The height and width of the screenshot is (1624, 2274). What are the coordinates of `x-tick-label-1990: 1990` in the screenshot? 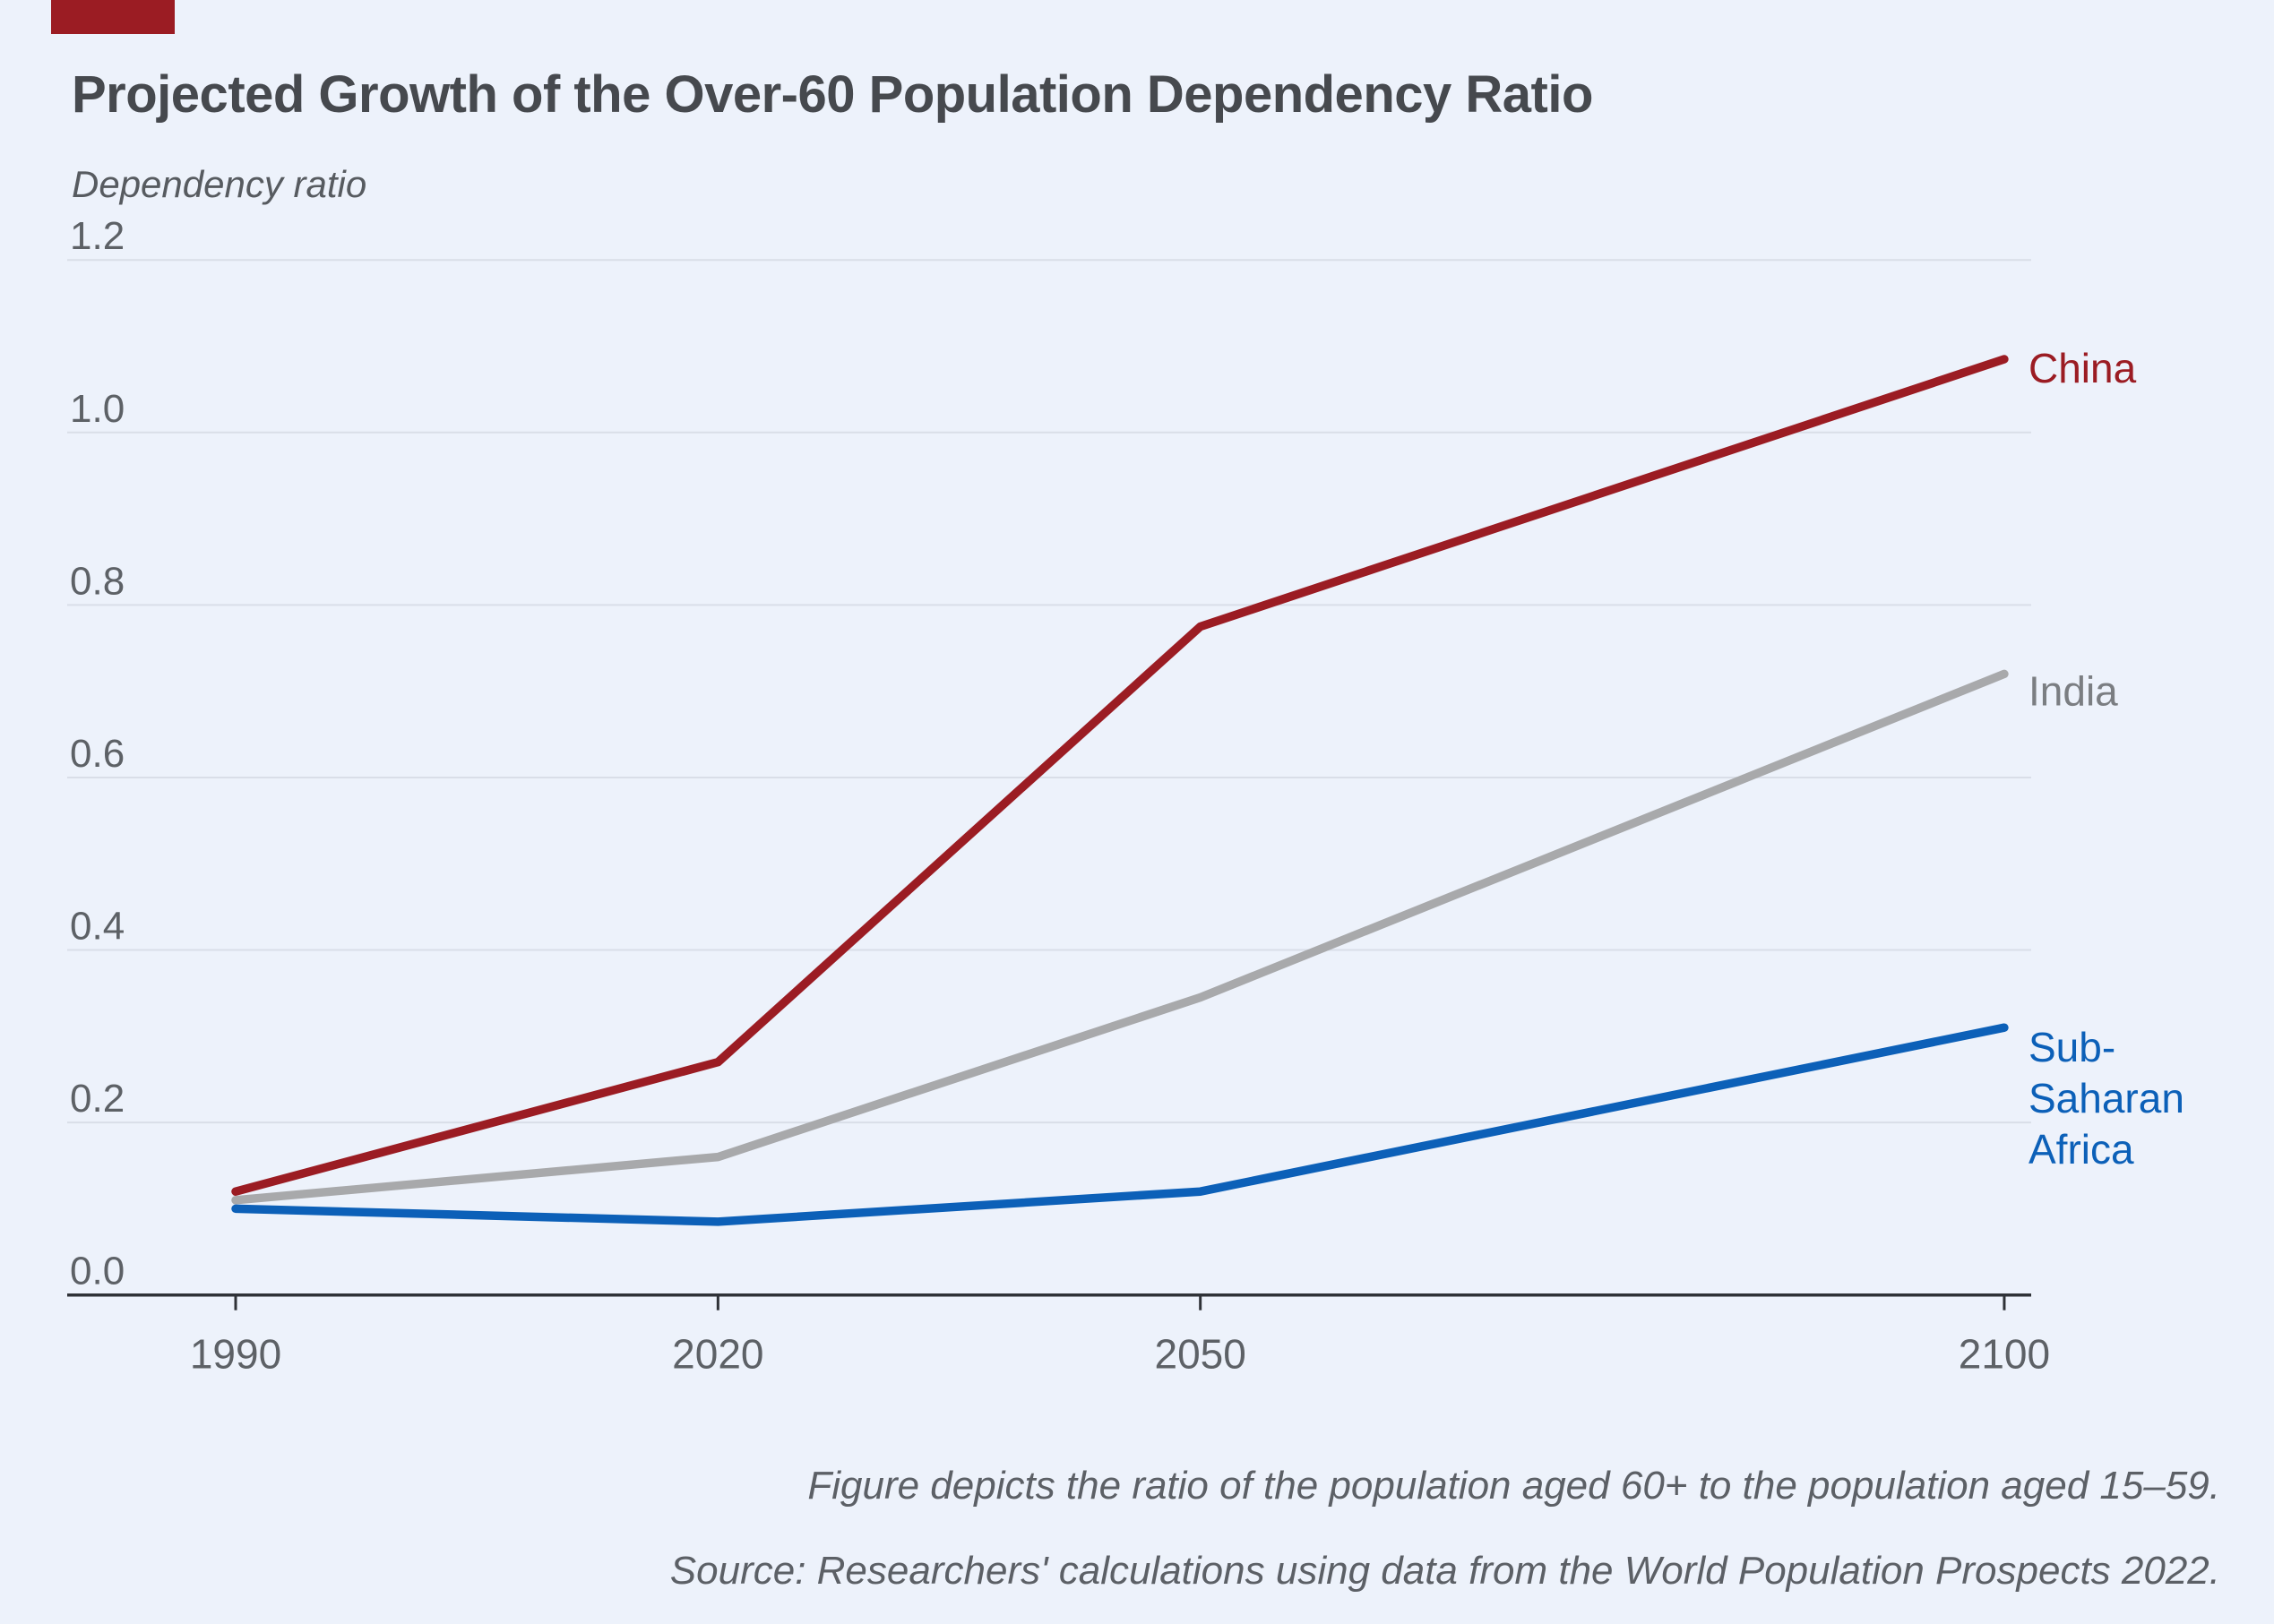 It's located at (235, 1354).